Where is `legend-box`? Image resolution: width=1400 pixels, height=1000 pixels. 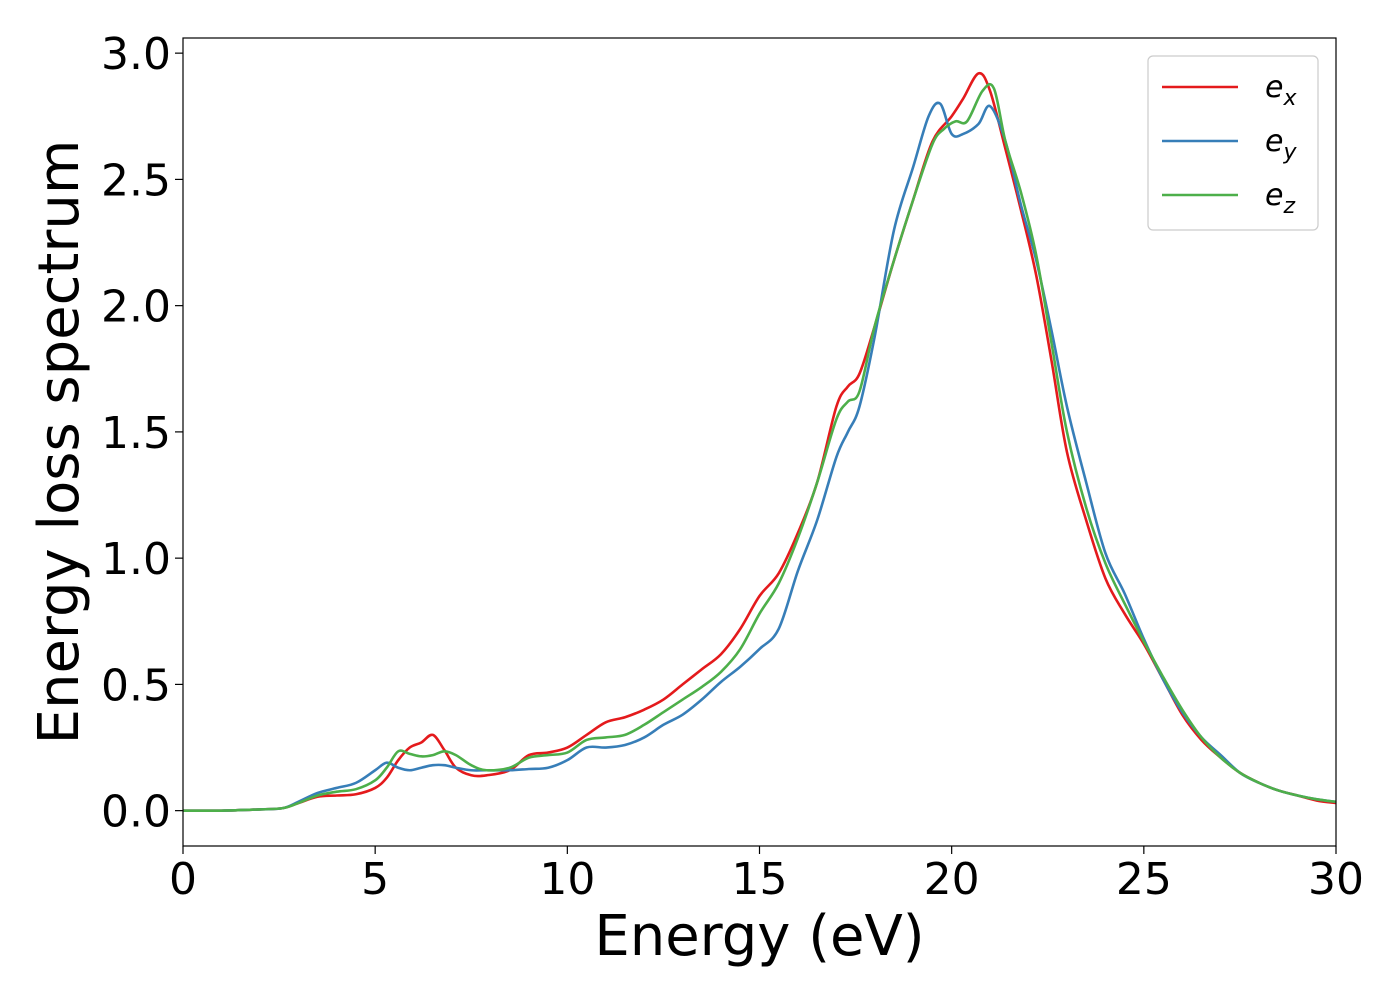
legend-box is located at coordinates (1233, 143).